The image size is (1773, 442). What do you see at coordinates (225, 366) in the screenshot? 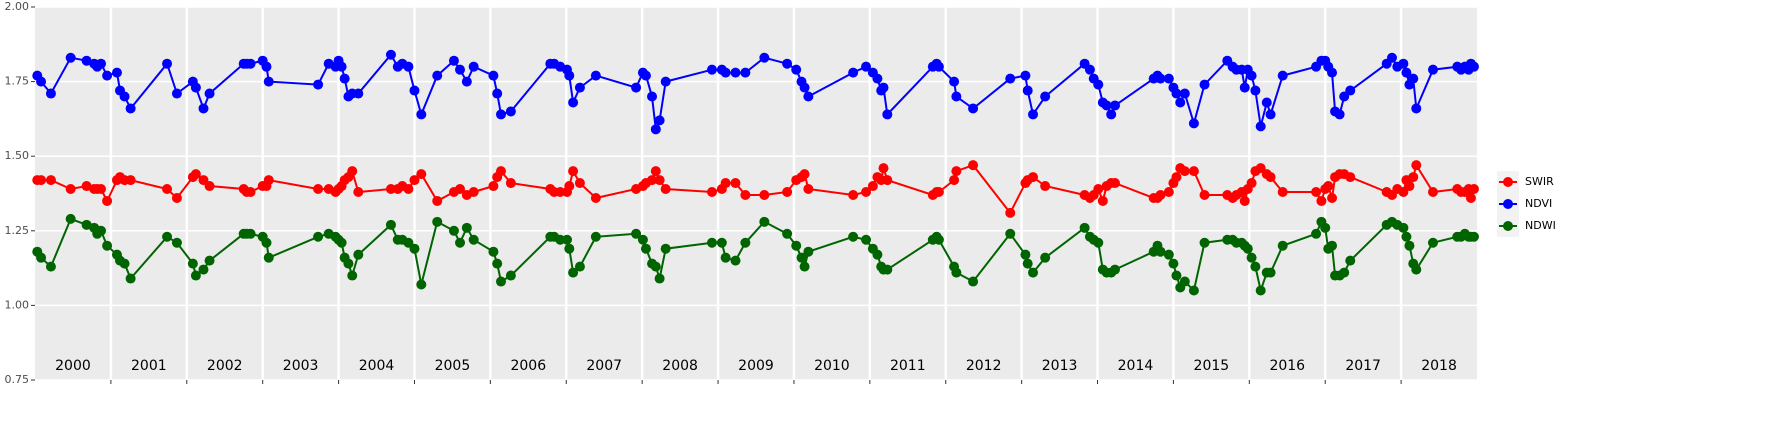
I see `year-label: 2002` at bounding box center [225, 366].